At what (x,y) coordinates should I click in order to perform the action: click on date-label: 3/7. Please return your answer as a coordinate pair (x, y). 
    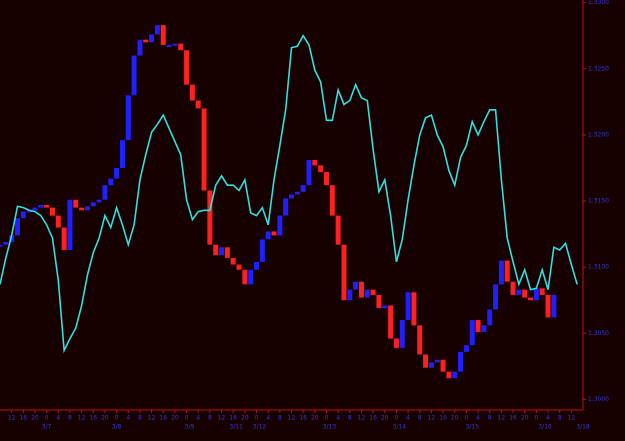
    Looking at the image, I should click on (47, 427).